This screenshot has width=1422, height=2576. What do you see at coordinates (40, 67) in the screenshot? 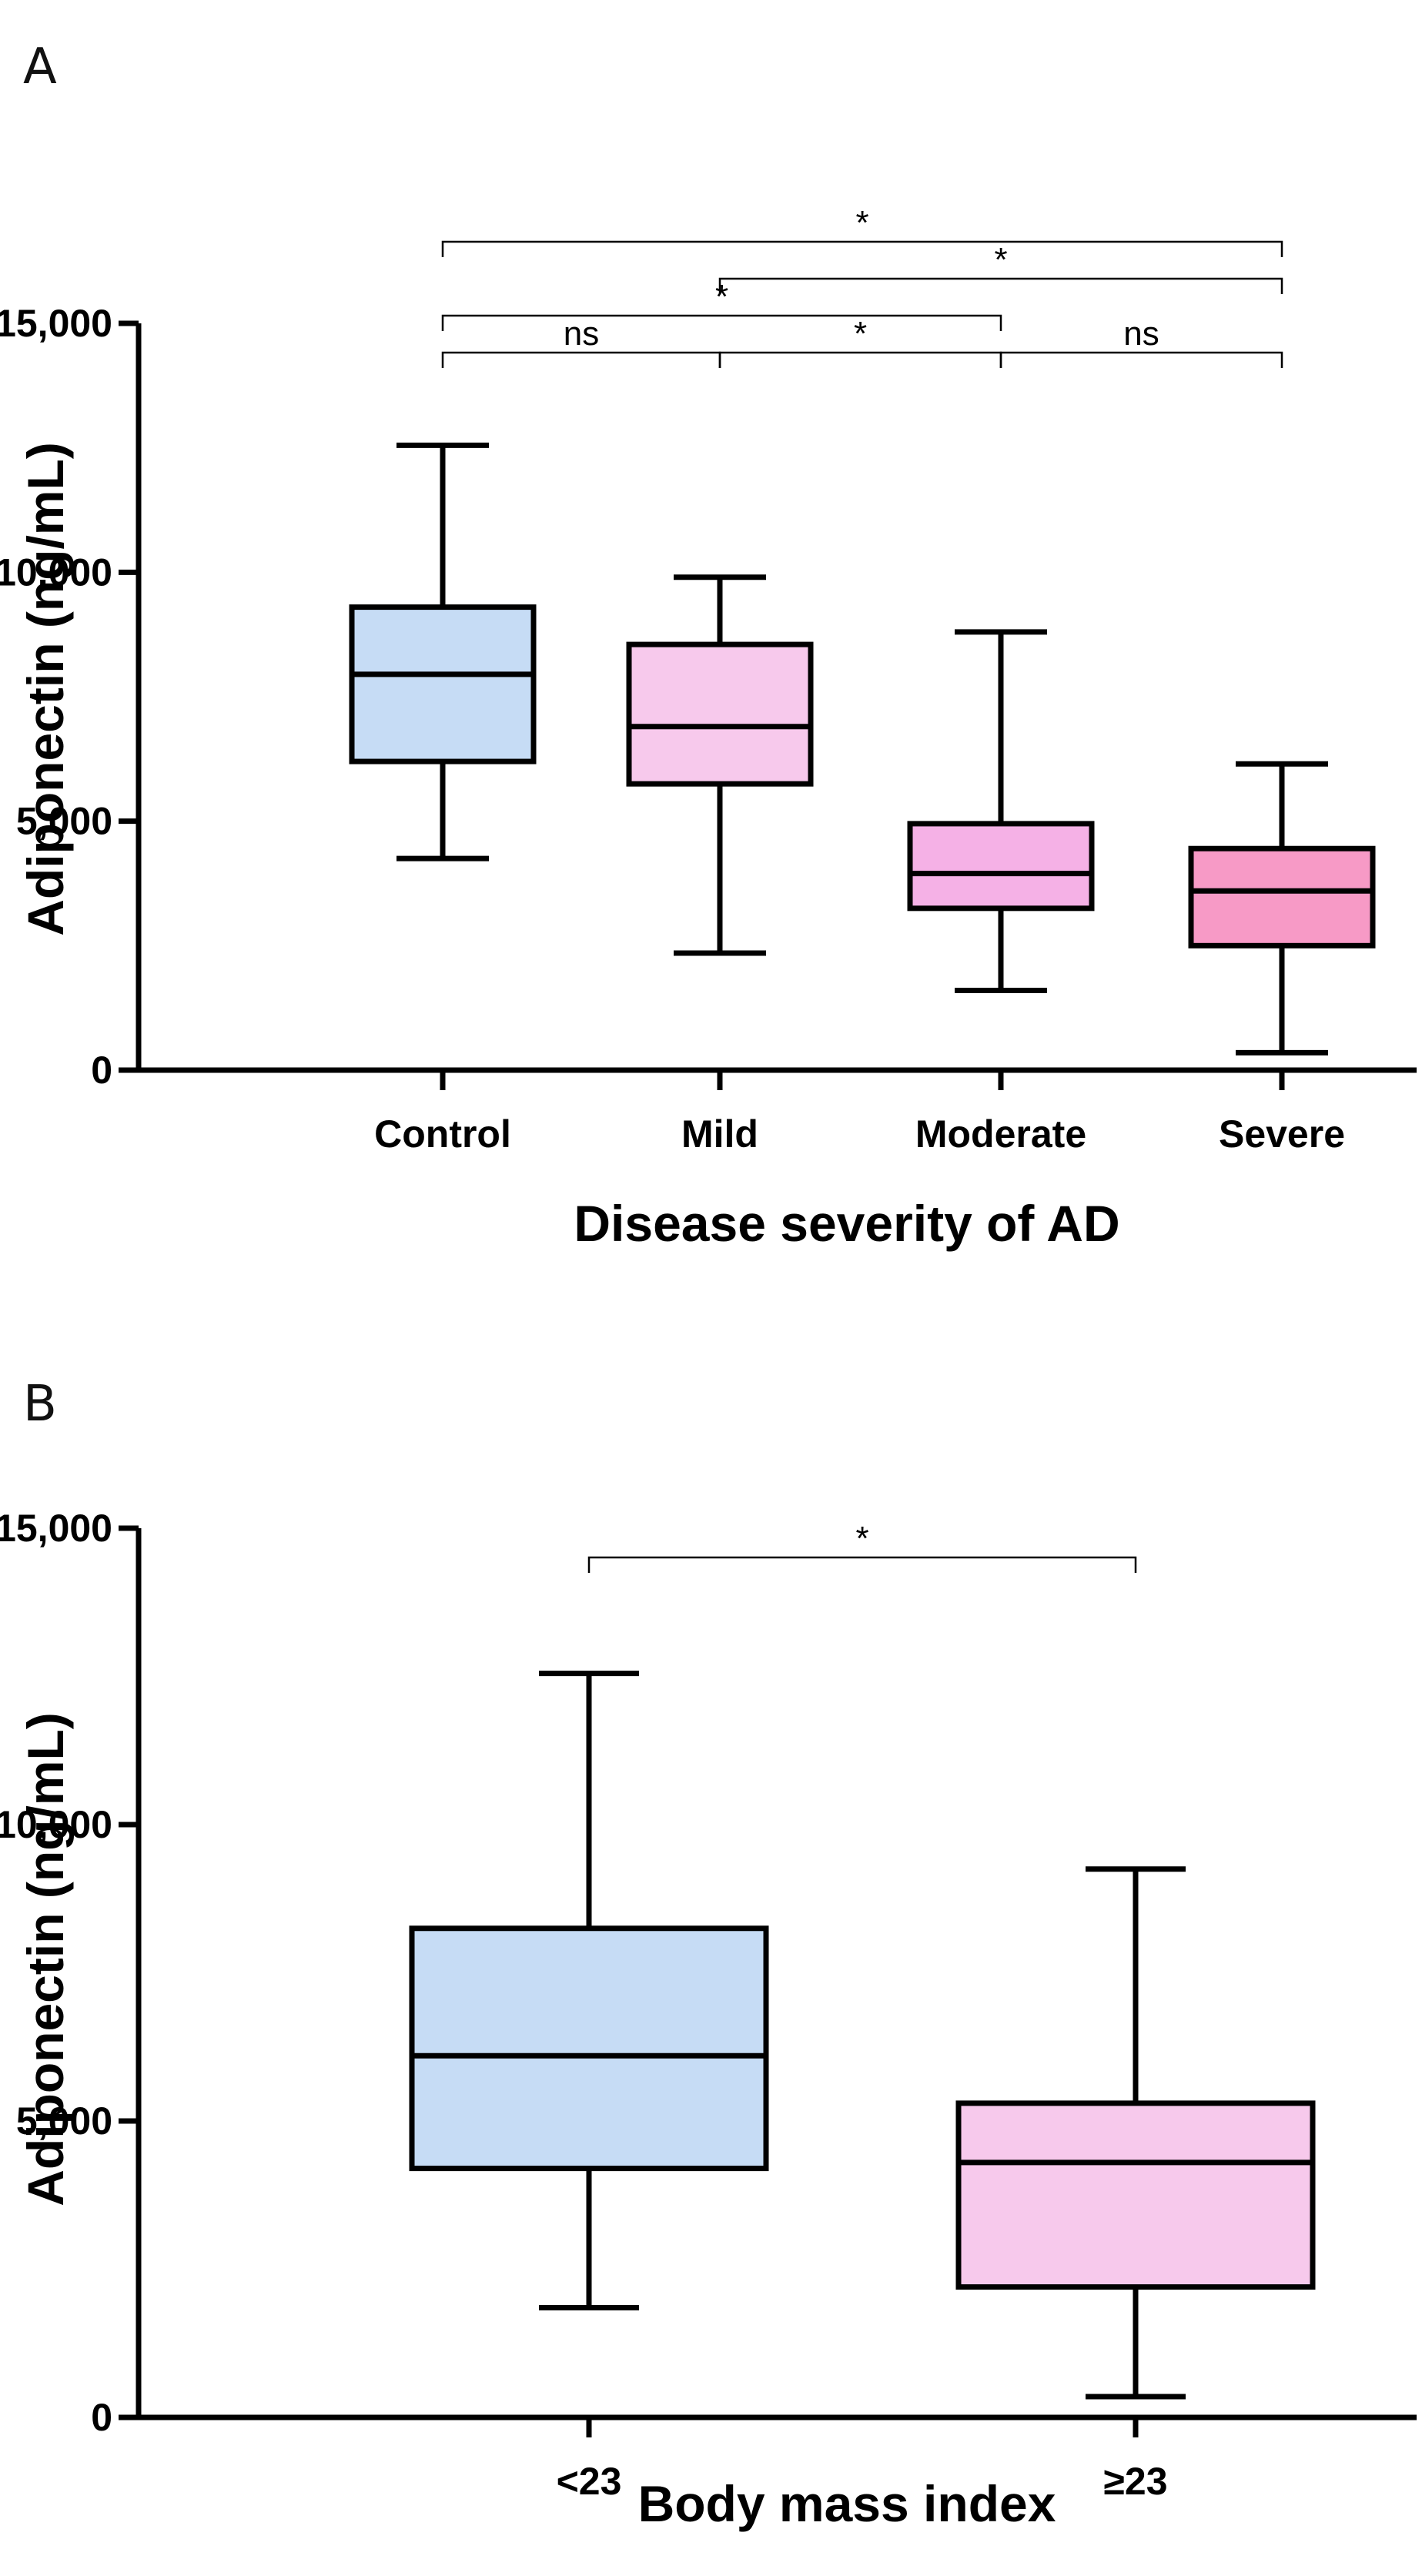
I see `panel-a-label: A` at bounding box center [40, 67].